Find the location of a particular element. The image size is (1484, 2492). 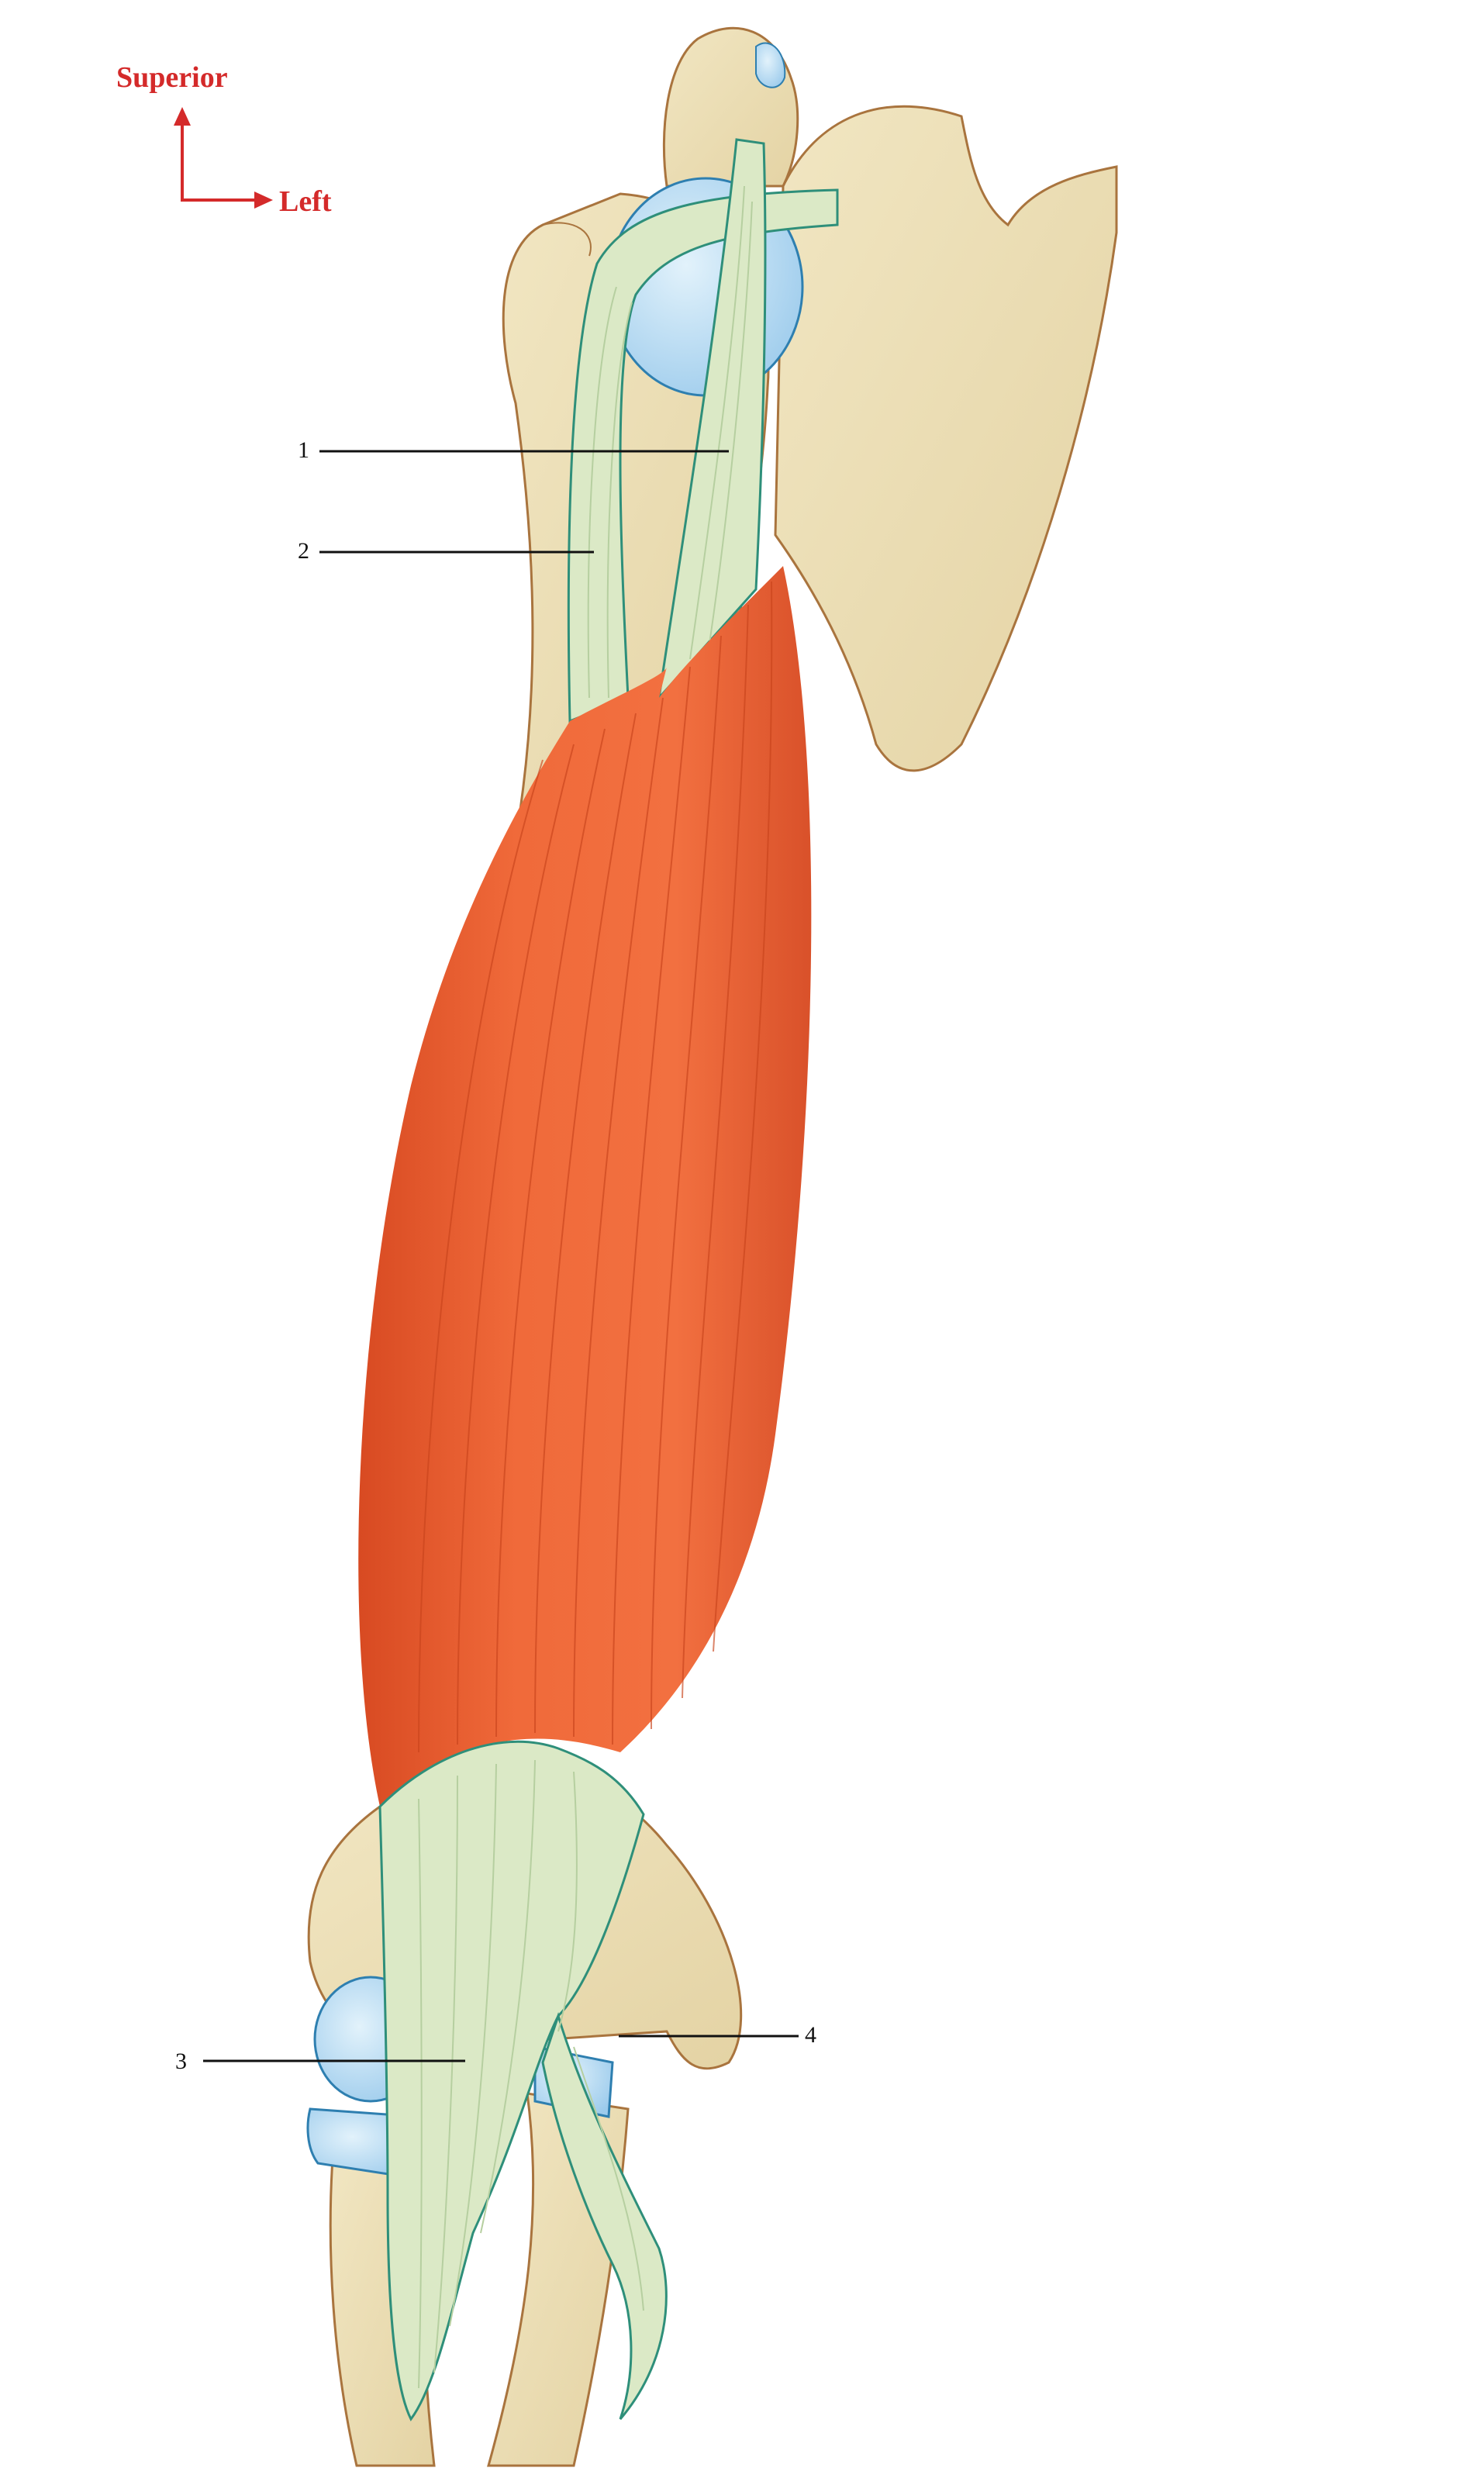

callout-number-1: 1 is located at coordinates (303, 450).